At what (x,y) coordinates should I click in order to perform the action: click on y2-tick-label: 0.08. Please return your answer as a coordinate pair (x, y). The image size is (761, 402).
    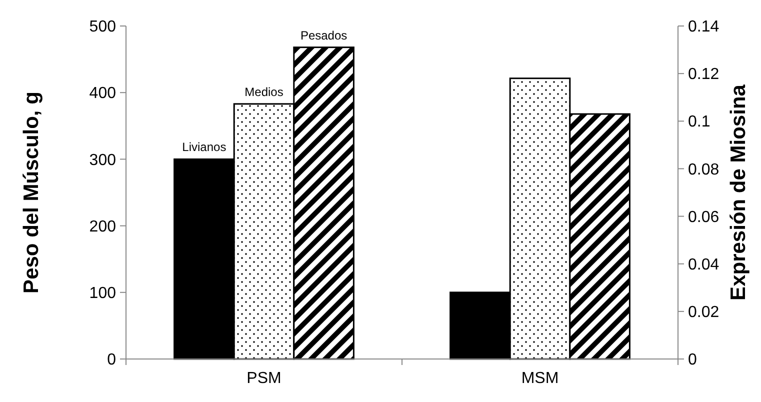
    Looking at the image, I should click on (704, 169).